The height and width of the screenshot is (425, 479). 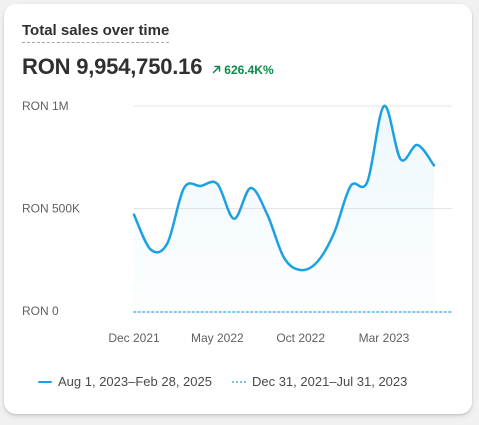 What do you see at coordinates (329, 381) in the screenshot?
I see `legend-label-comparison: Dec 31, 2021–Jul 31, 2023` at bounding box center [329, 381].